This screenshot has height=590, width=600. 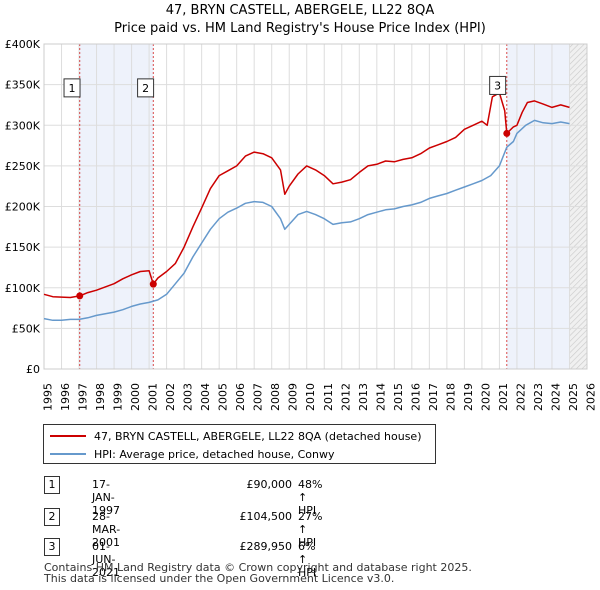 I want to click on x-tick-label: 2013, so click(x=363, y=397).